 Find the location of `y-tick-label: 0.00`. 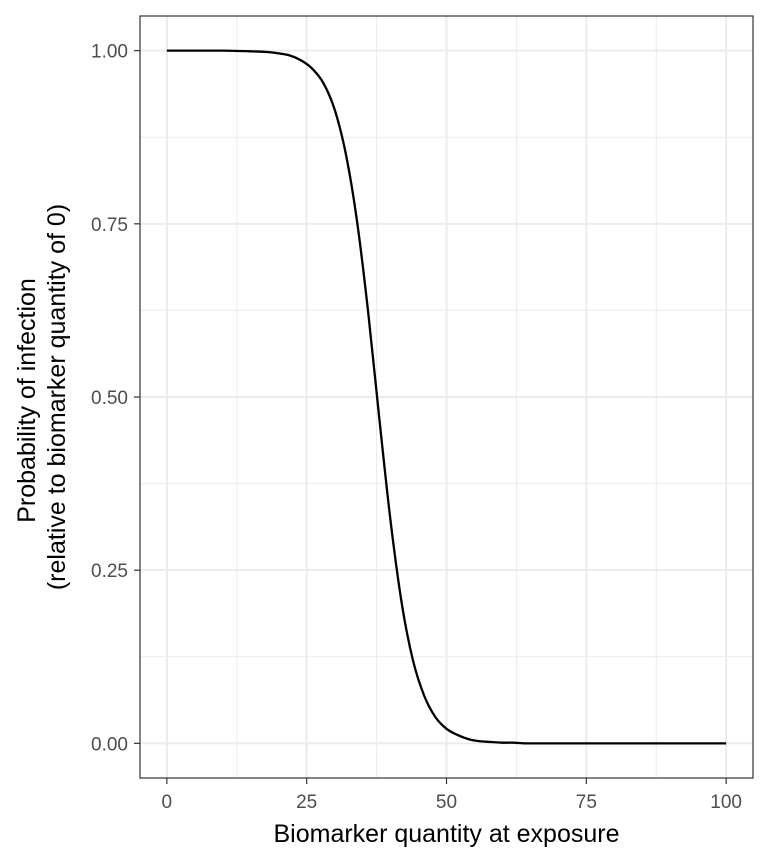

y-tick-label: 0.00 is located at coordinates (109, 744).